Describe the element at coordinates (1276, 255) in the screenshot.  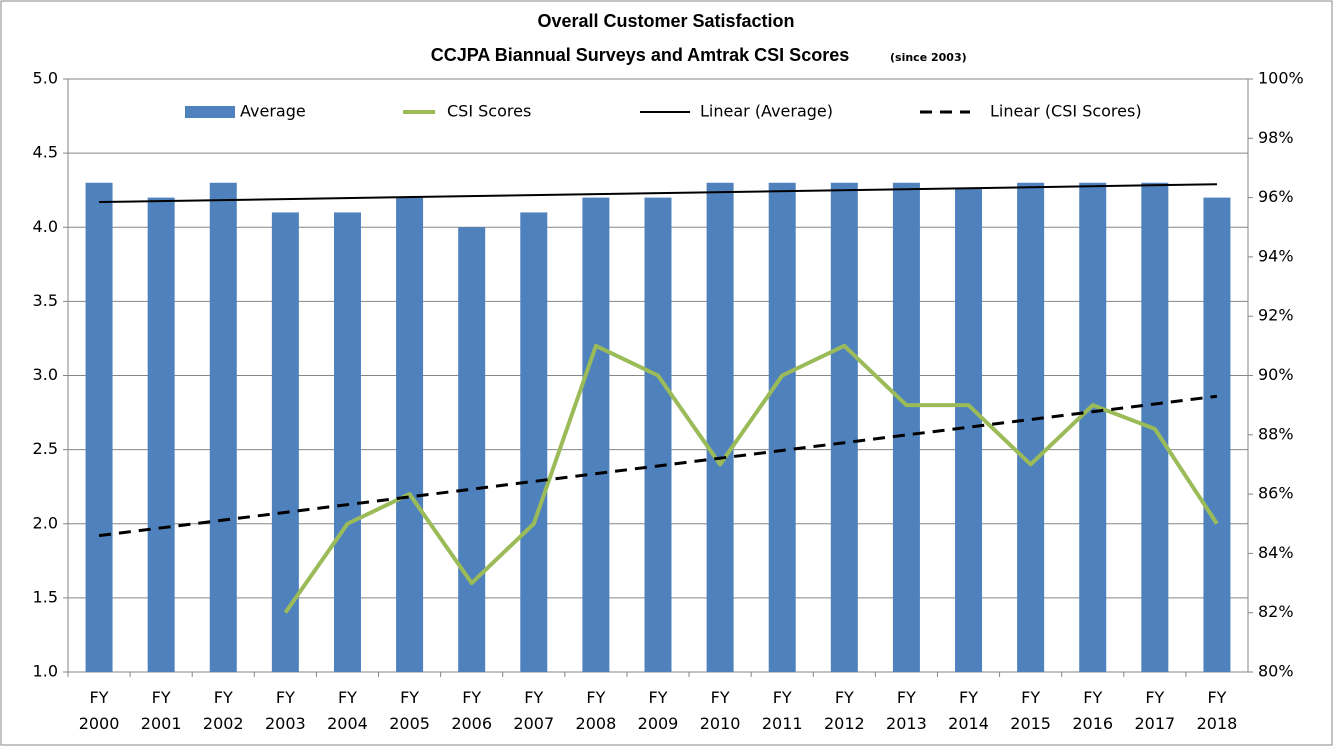
I see `y2-tick-label: 94%` at that location.